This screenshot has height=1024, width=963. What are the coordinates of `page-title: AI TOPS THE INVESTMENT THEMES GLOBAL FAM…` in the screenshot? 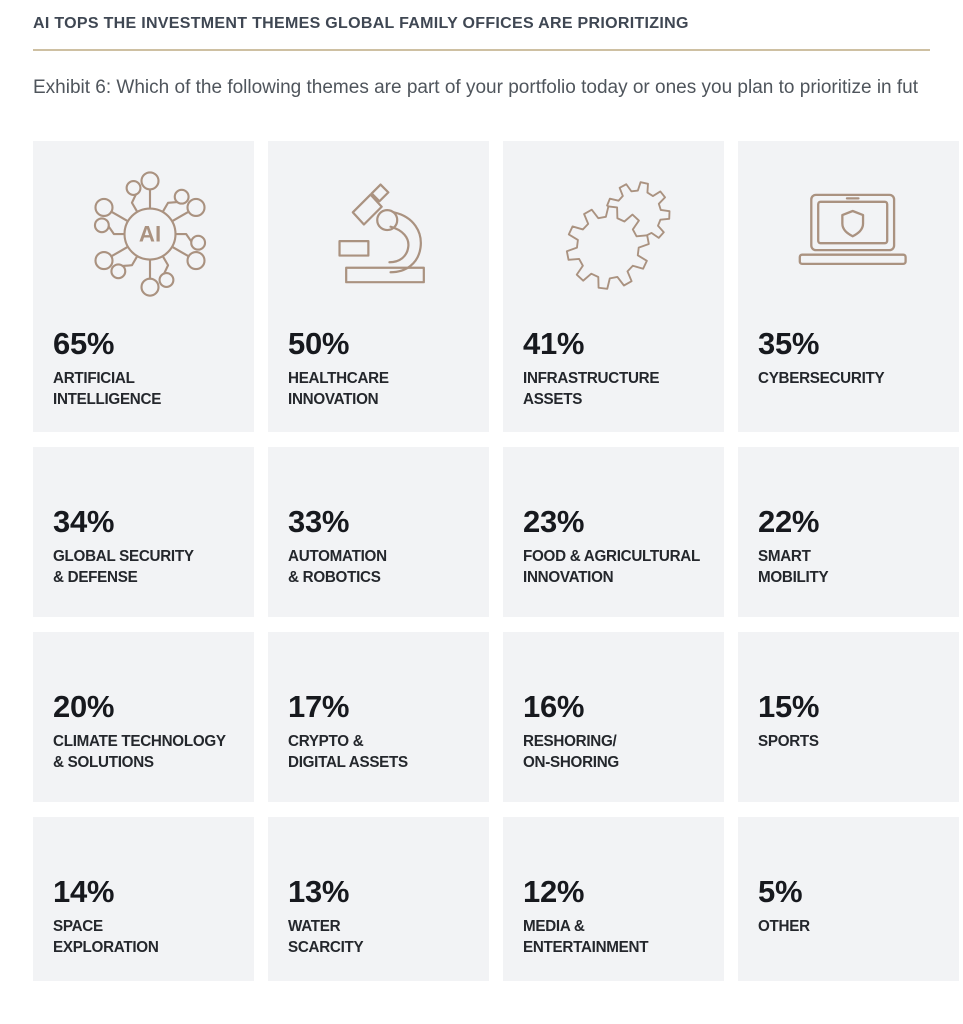 It's located at (361, 23).